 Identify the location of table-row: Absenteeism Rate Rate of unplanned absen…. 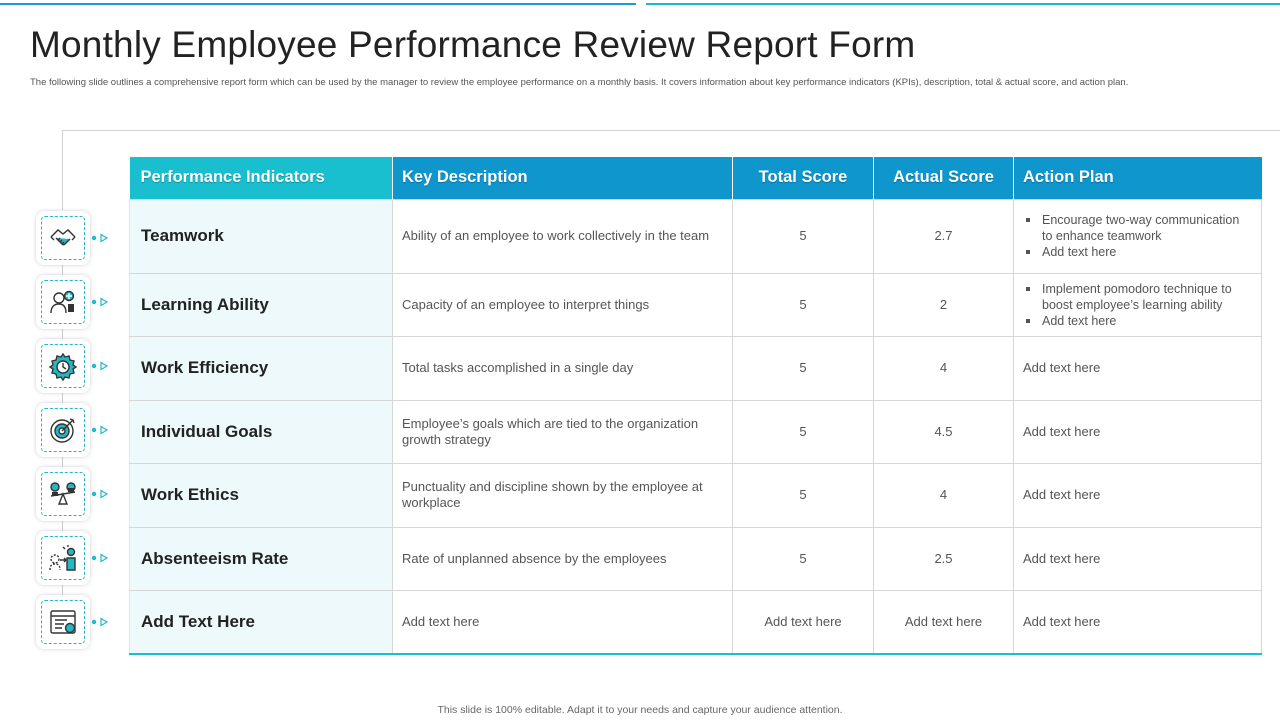
(695, 558).